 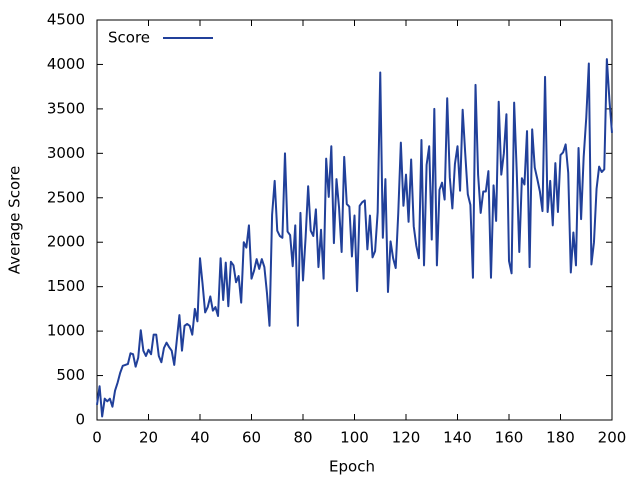 What do you see at coordinates (560, 438) in the screenshot?
I see `x-tick-label: 180` at bounding box center [560, 438].